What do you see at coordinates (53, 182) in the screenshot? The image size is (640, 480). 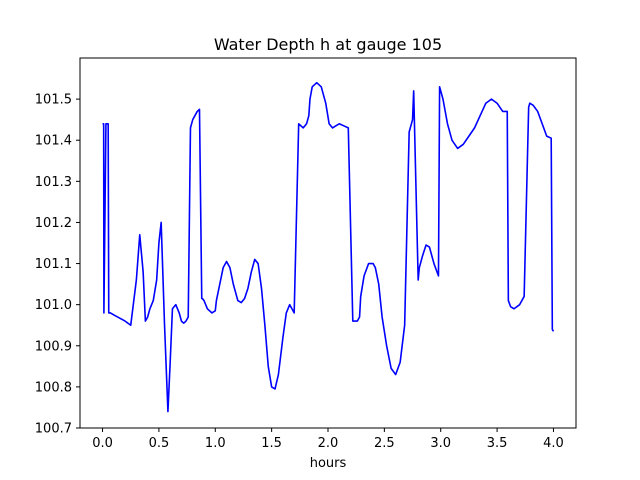 I see `y-tick-label: 101.3` at bounding box center [53, 182].